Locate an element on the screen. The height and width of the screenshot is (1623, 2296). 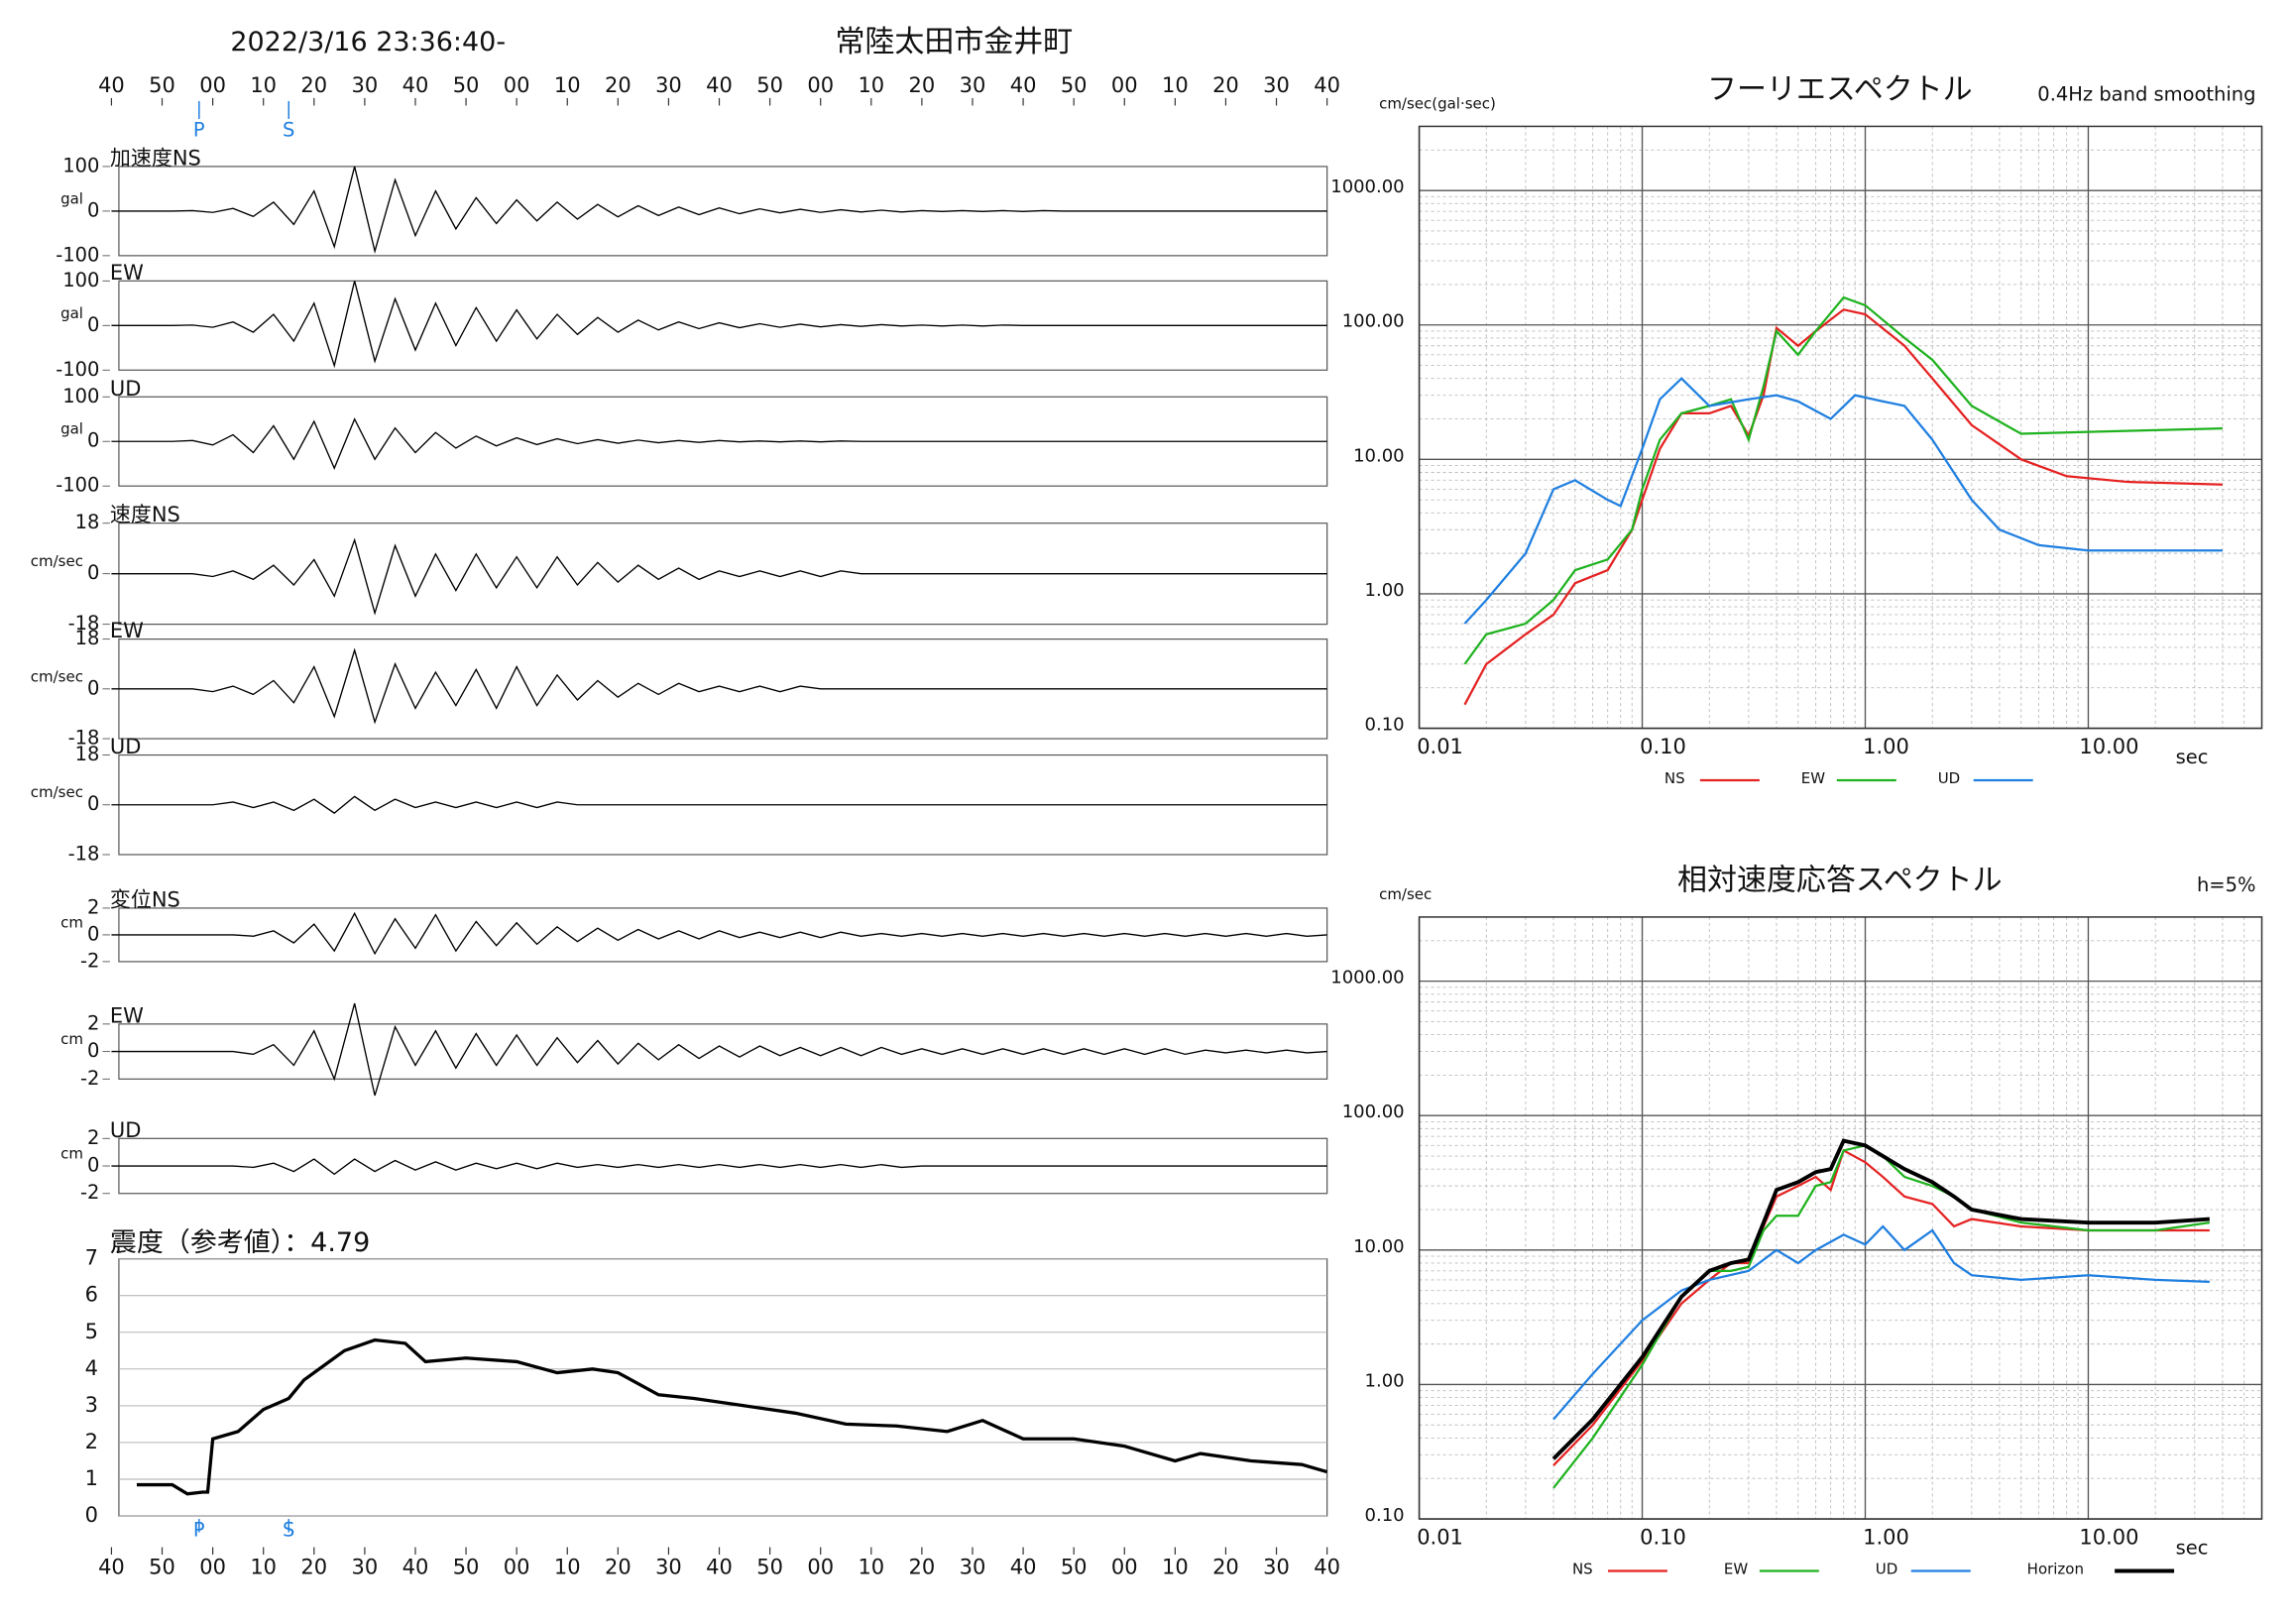
y-tick-label: 3 is located at coordinates (92, 1405).